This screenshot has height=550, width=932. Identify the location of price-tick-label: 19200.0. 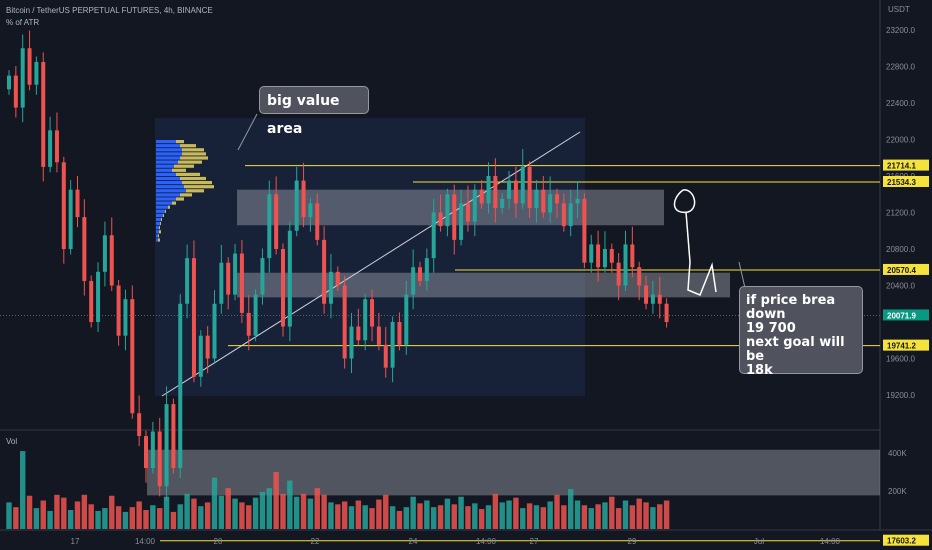
(900, 395).